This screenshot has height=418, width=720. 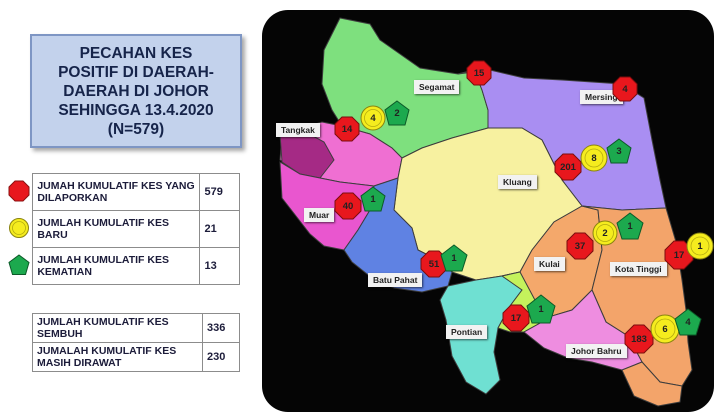 I want to click on kulai-death: 1, so click(x=630, y=226).